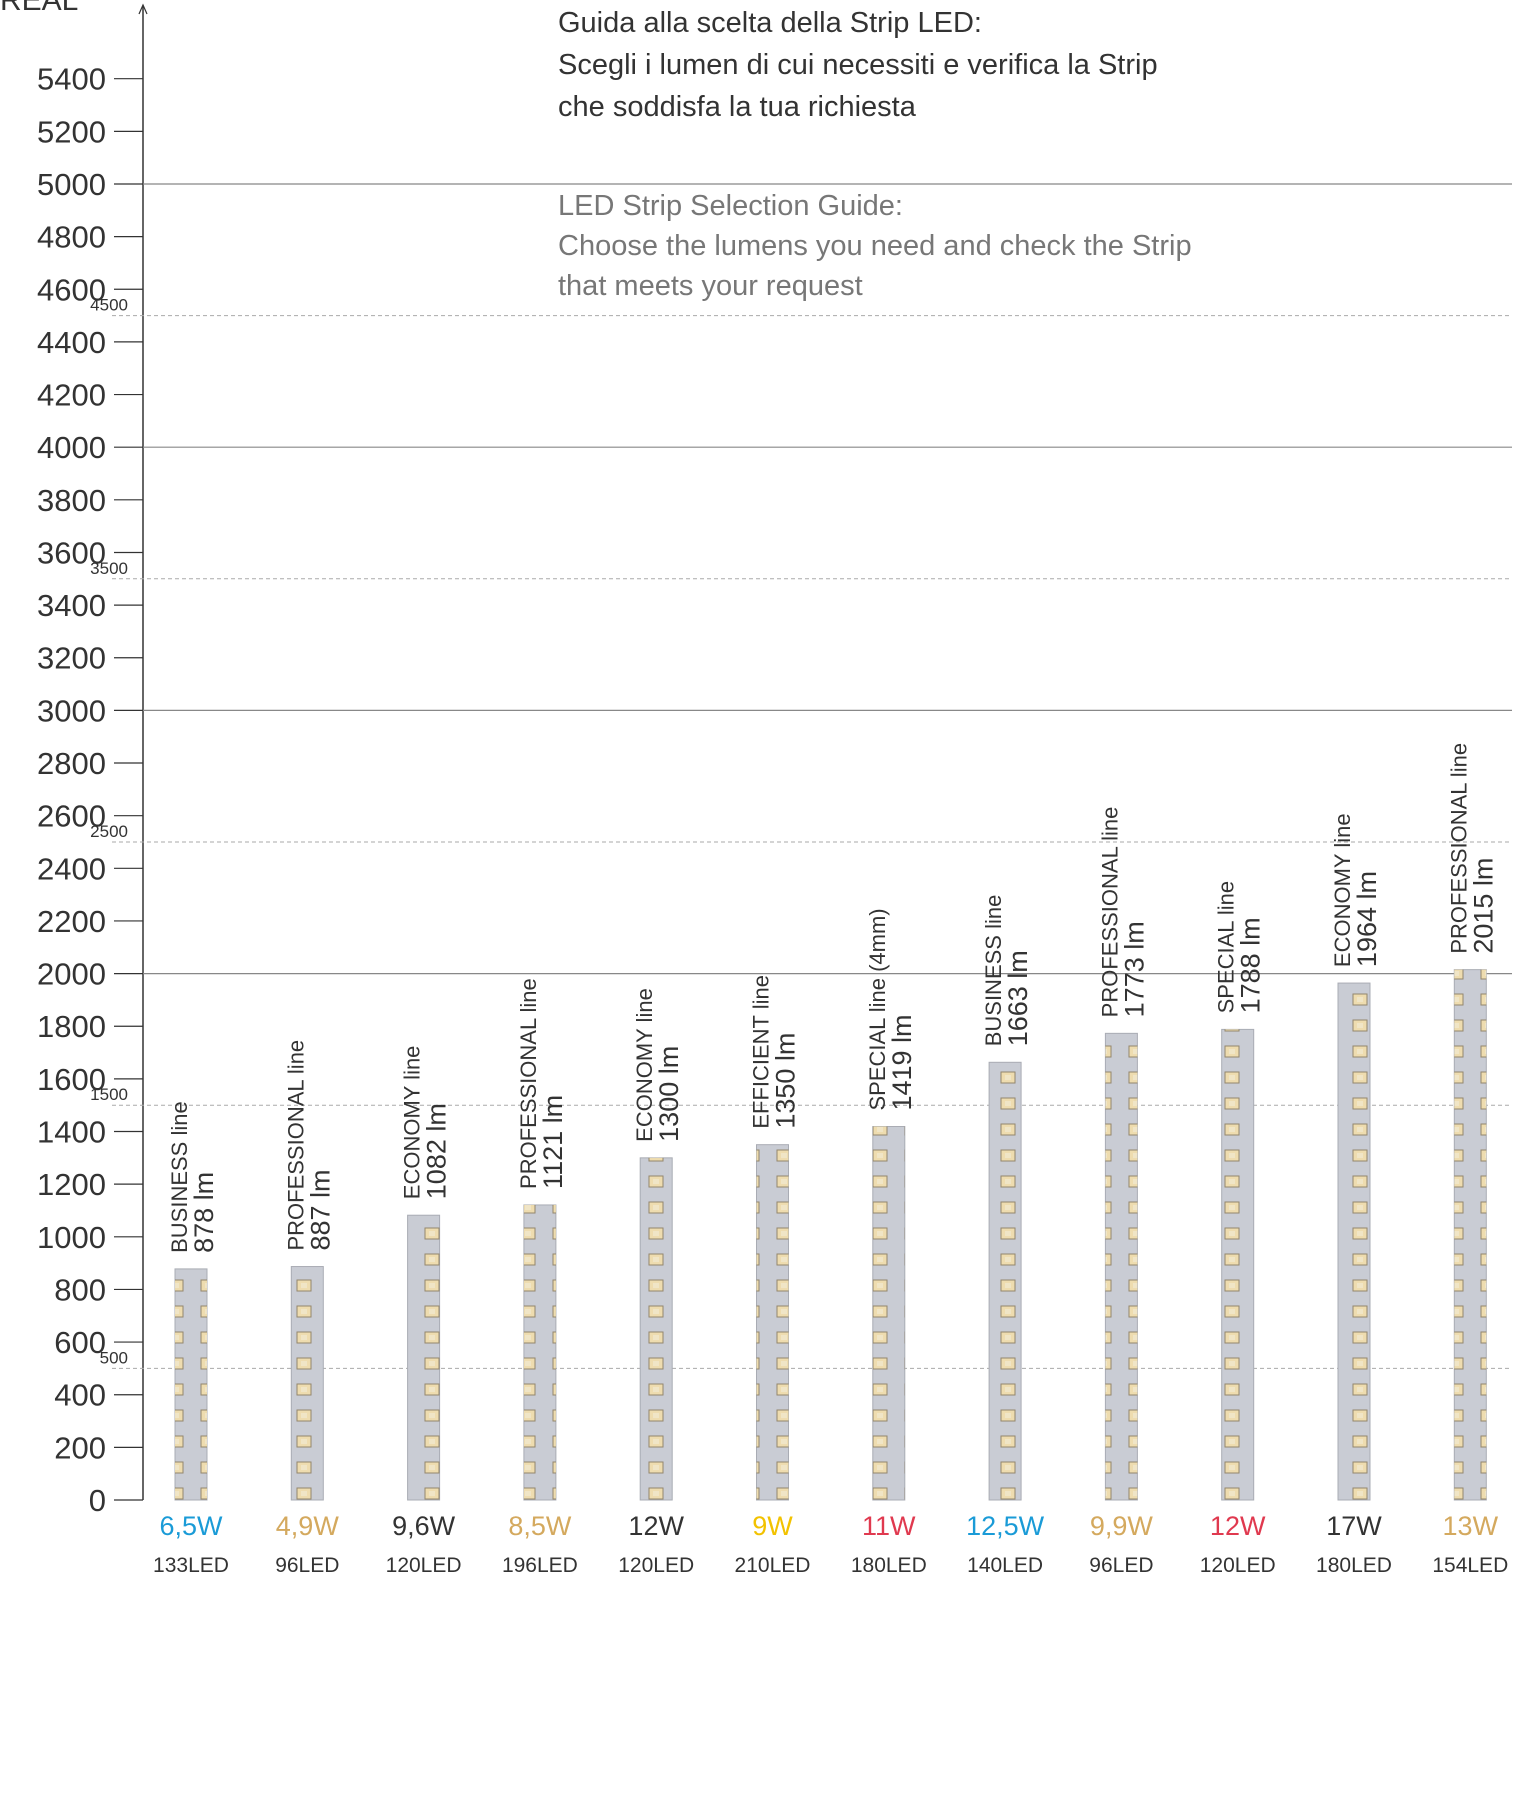 The height and width of the screenshot is (1793, 1520). I want to click on line-name: SPECIAL line (4mm), so click(877, 1009).